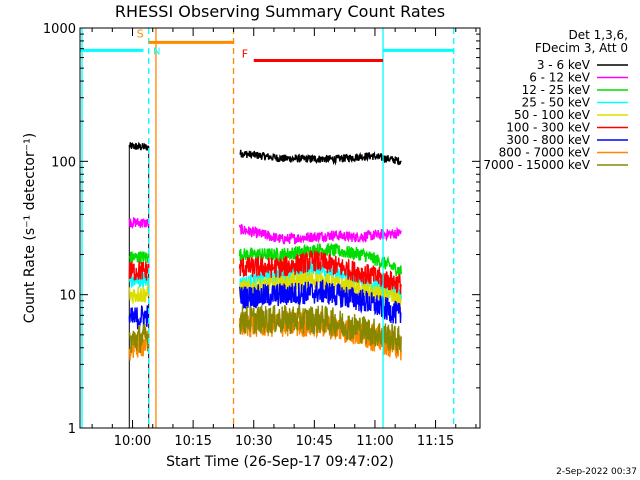 The height and width of the screenshot is (480, 640). Describe the element at coordinates (536, 165) in the screenshot. I see `legend-label: 7000 - 15000 keV` at that location.